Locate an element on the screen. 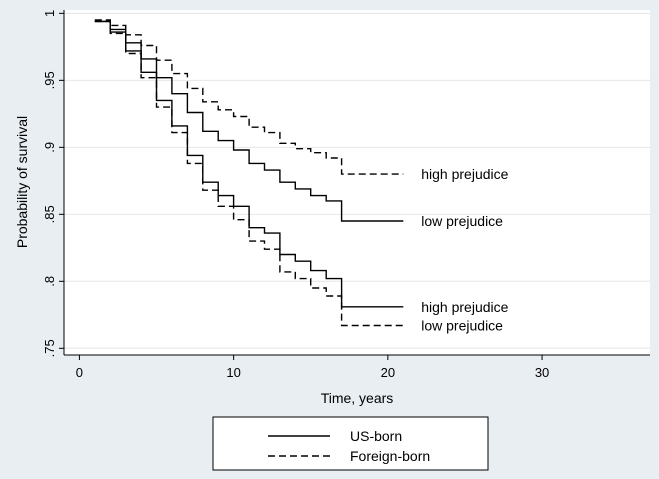 This screenshot has height=479, width=659. x-tick-label: 30 is located at coordinates (542, 372).